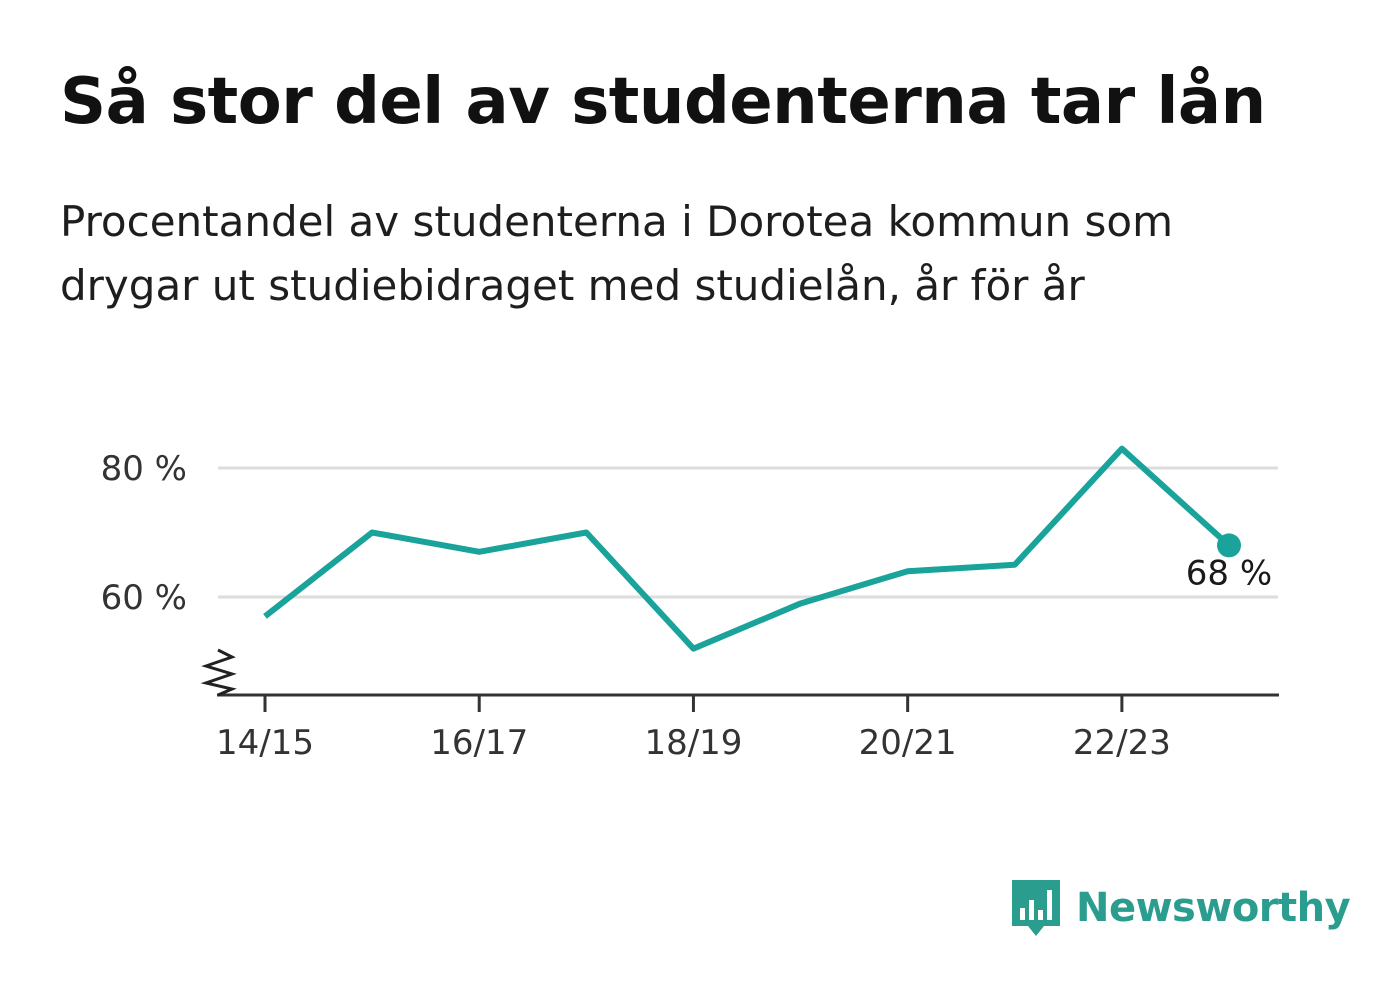  I want to click on x-tick-label: 22/23, so click(1122, 743).